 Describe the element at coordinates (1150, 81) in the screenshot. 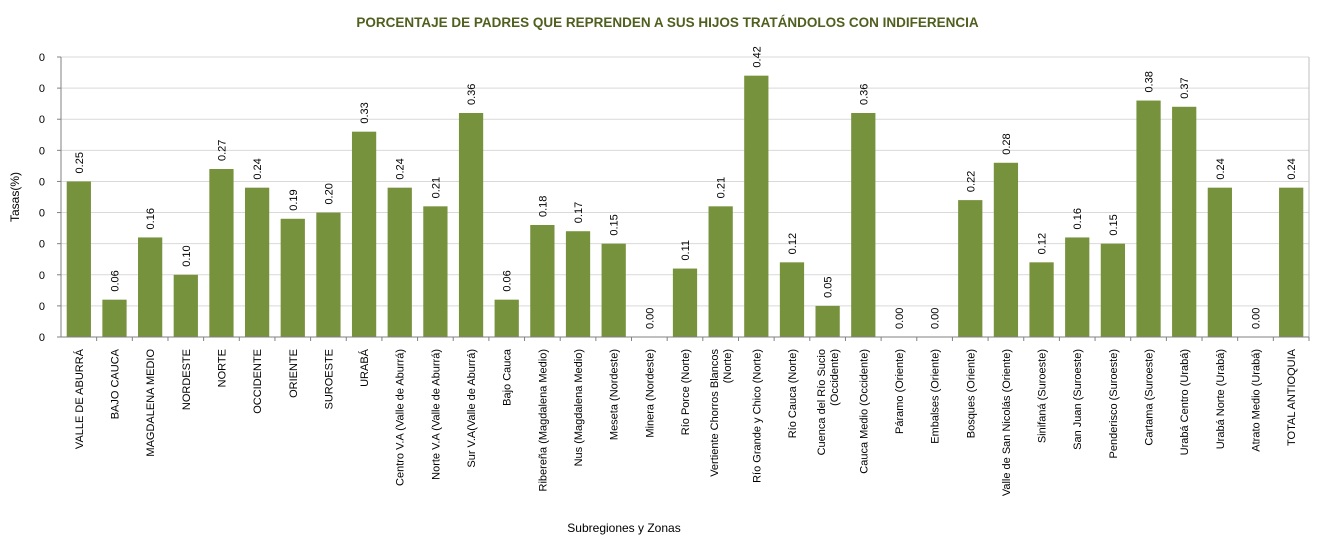

I see `data-label: 0.38` at that location.